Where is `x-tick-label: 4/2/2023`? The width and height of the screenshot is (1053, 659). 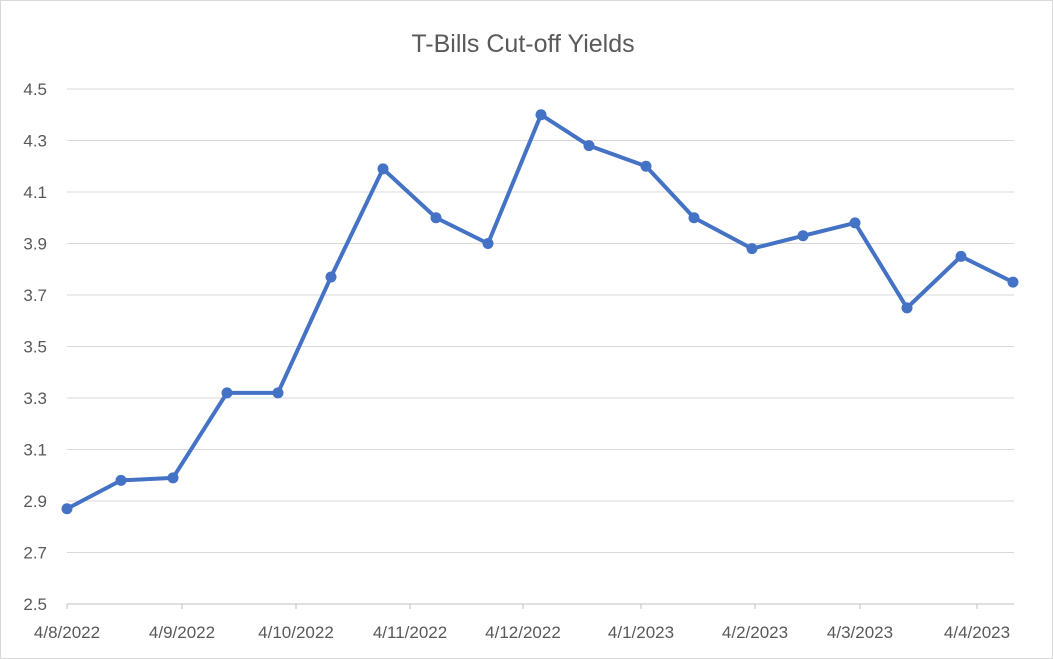
x-tick-label: 4/2/2023 is located at coordinates (755, 632).